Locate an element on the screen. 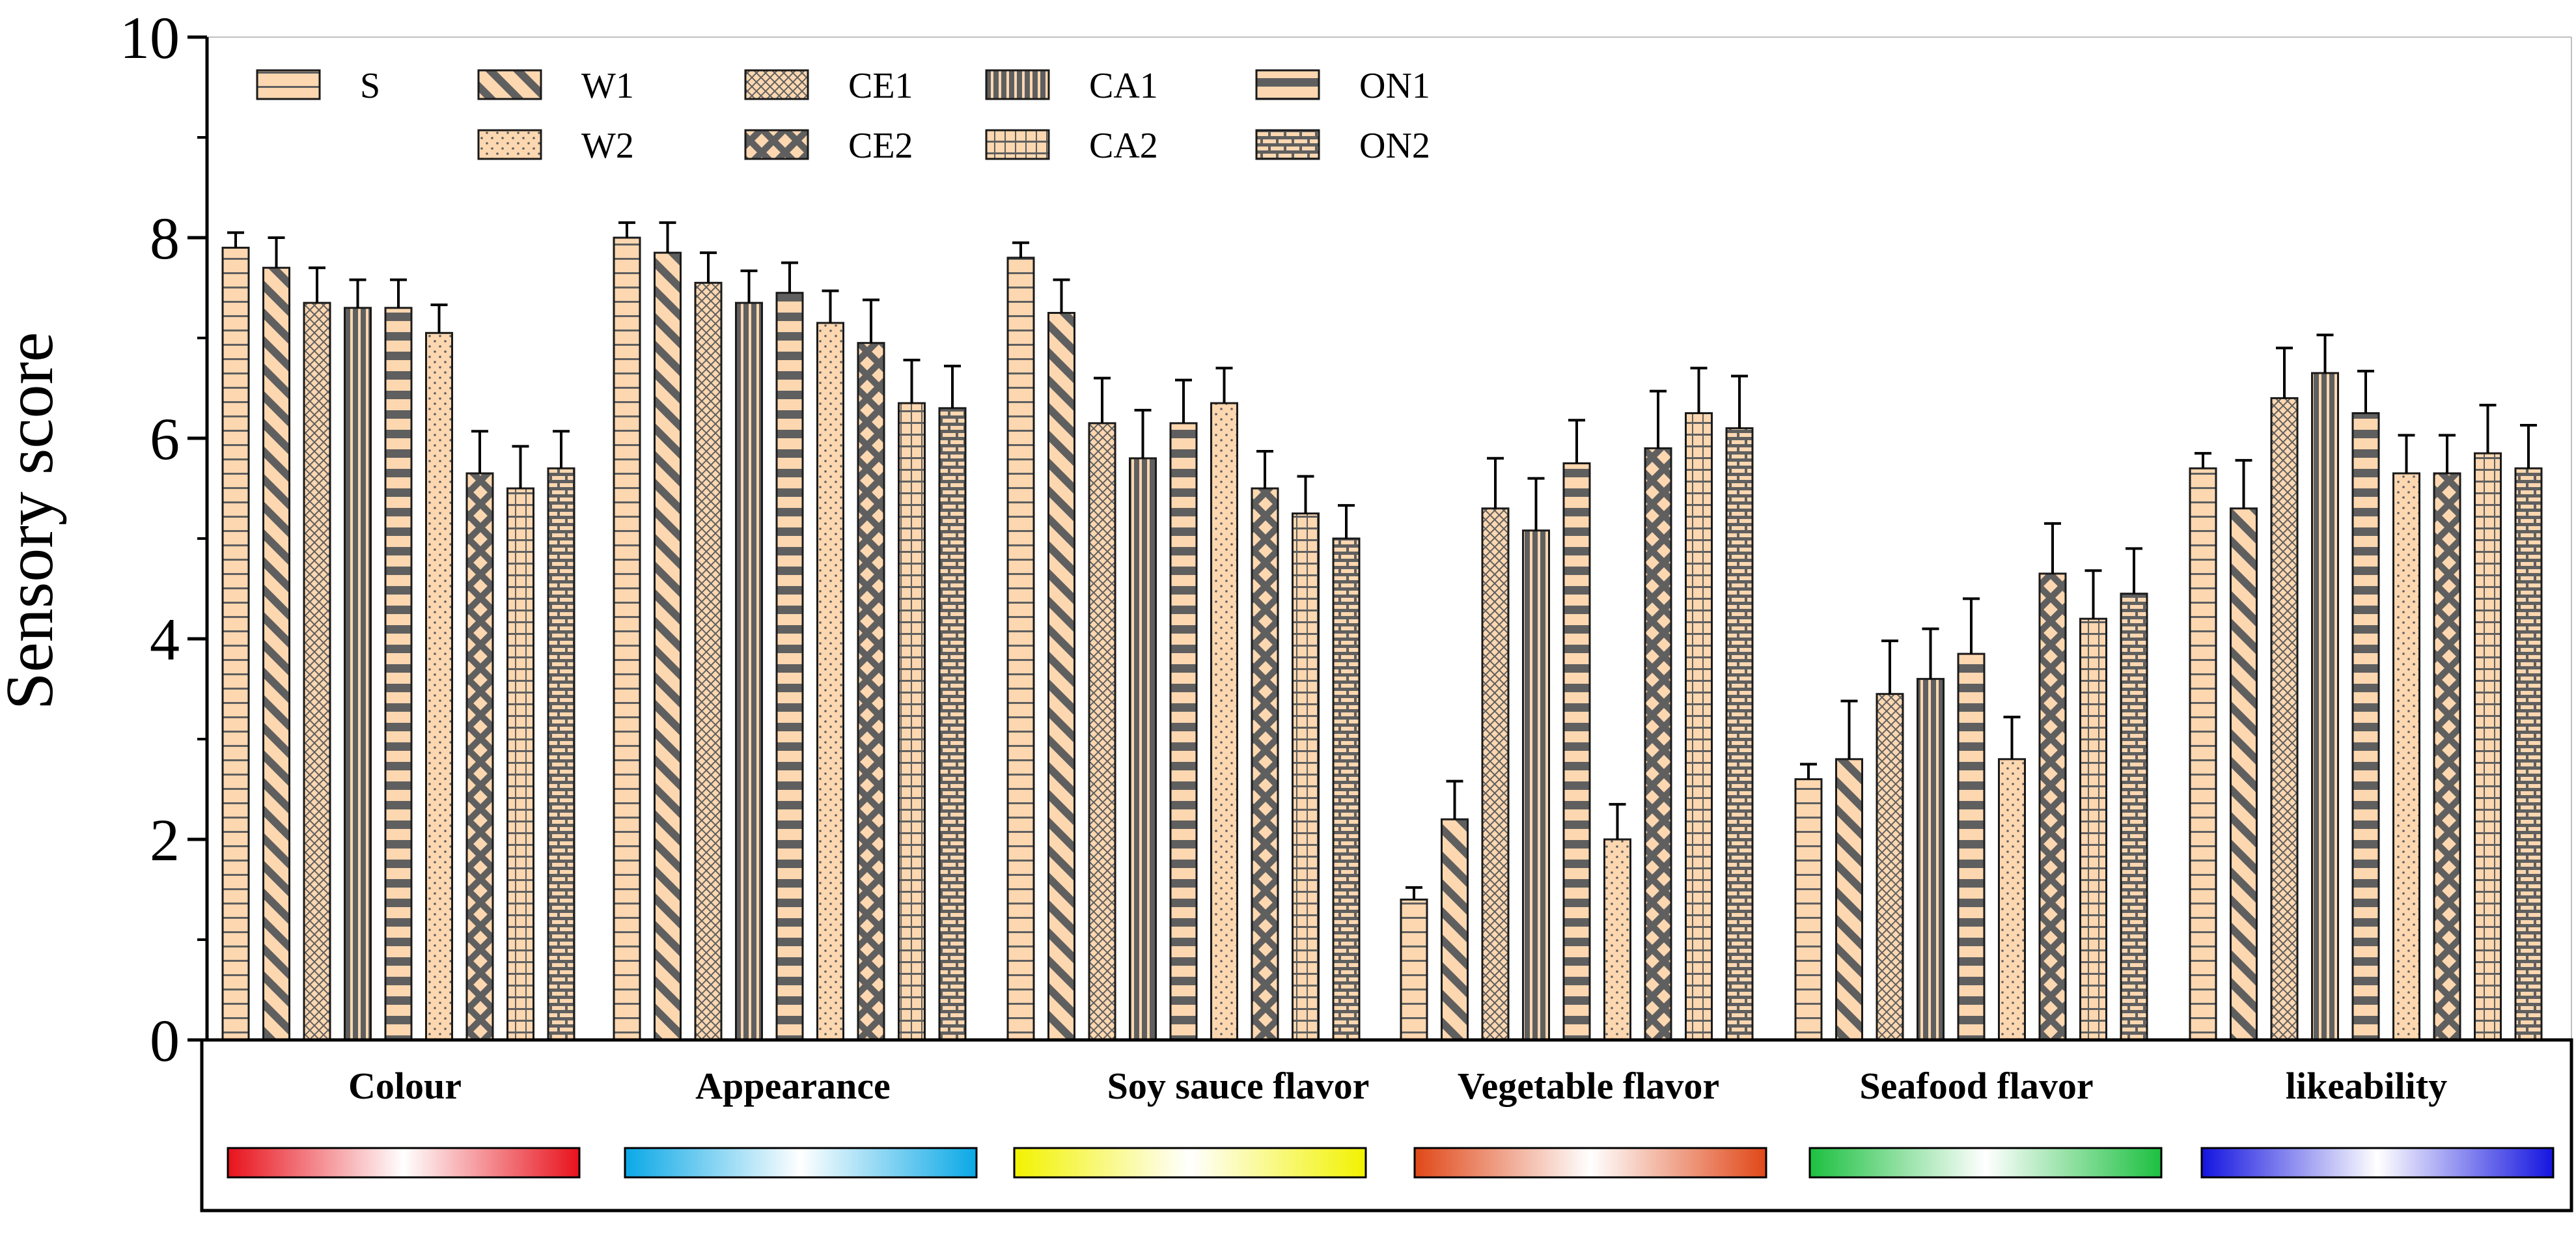 This screenshot has height=1234, width=2576. category-label-5: likeability is located at coordinates (2366, 1086).